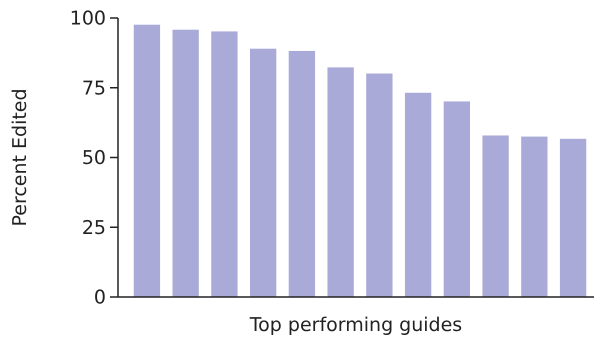  What do you see at coordinates (94, 227) in the screenshot?
I see `y-tick-label: 25` at bounding box center [94, 227].